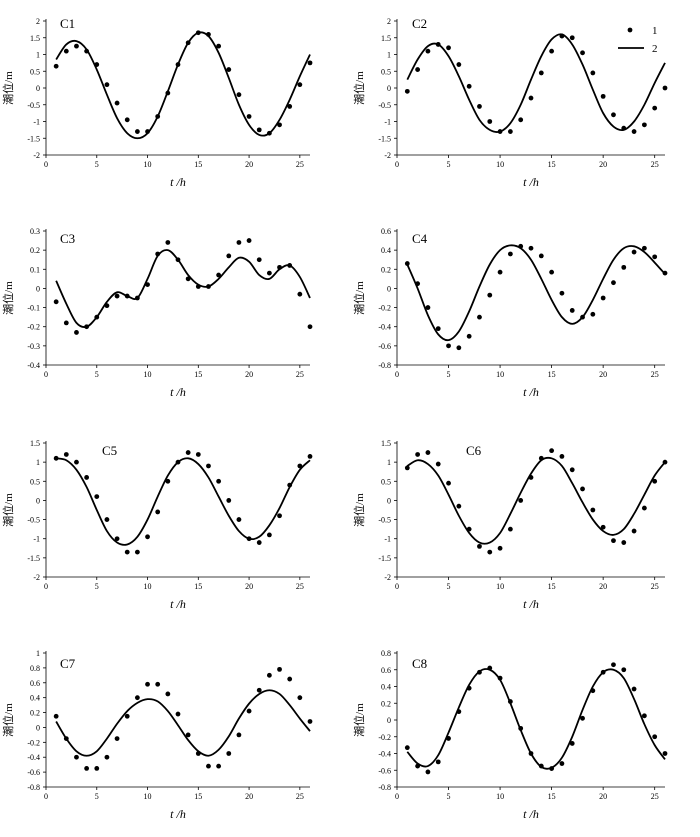 Image resolution: width=700 pixels, height=837 pixels. I want to click on y-tick-label: -0.5, so click(33, 520).